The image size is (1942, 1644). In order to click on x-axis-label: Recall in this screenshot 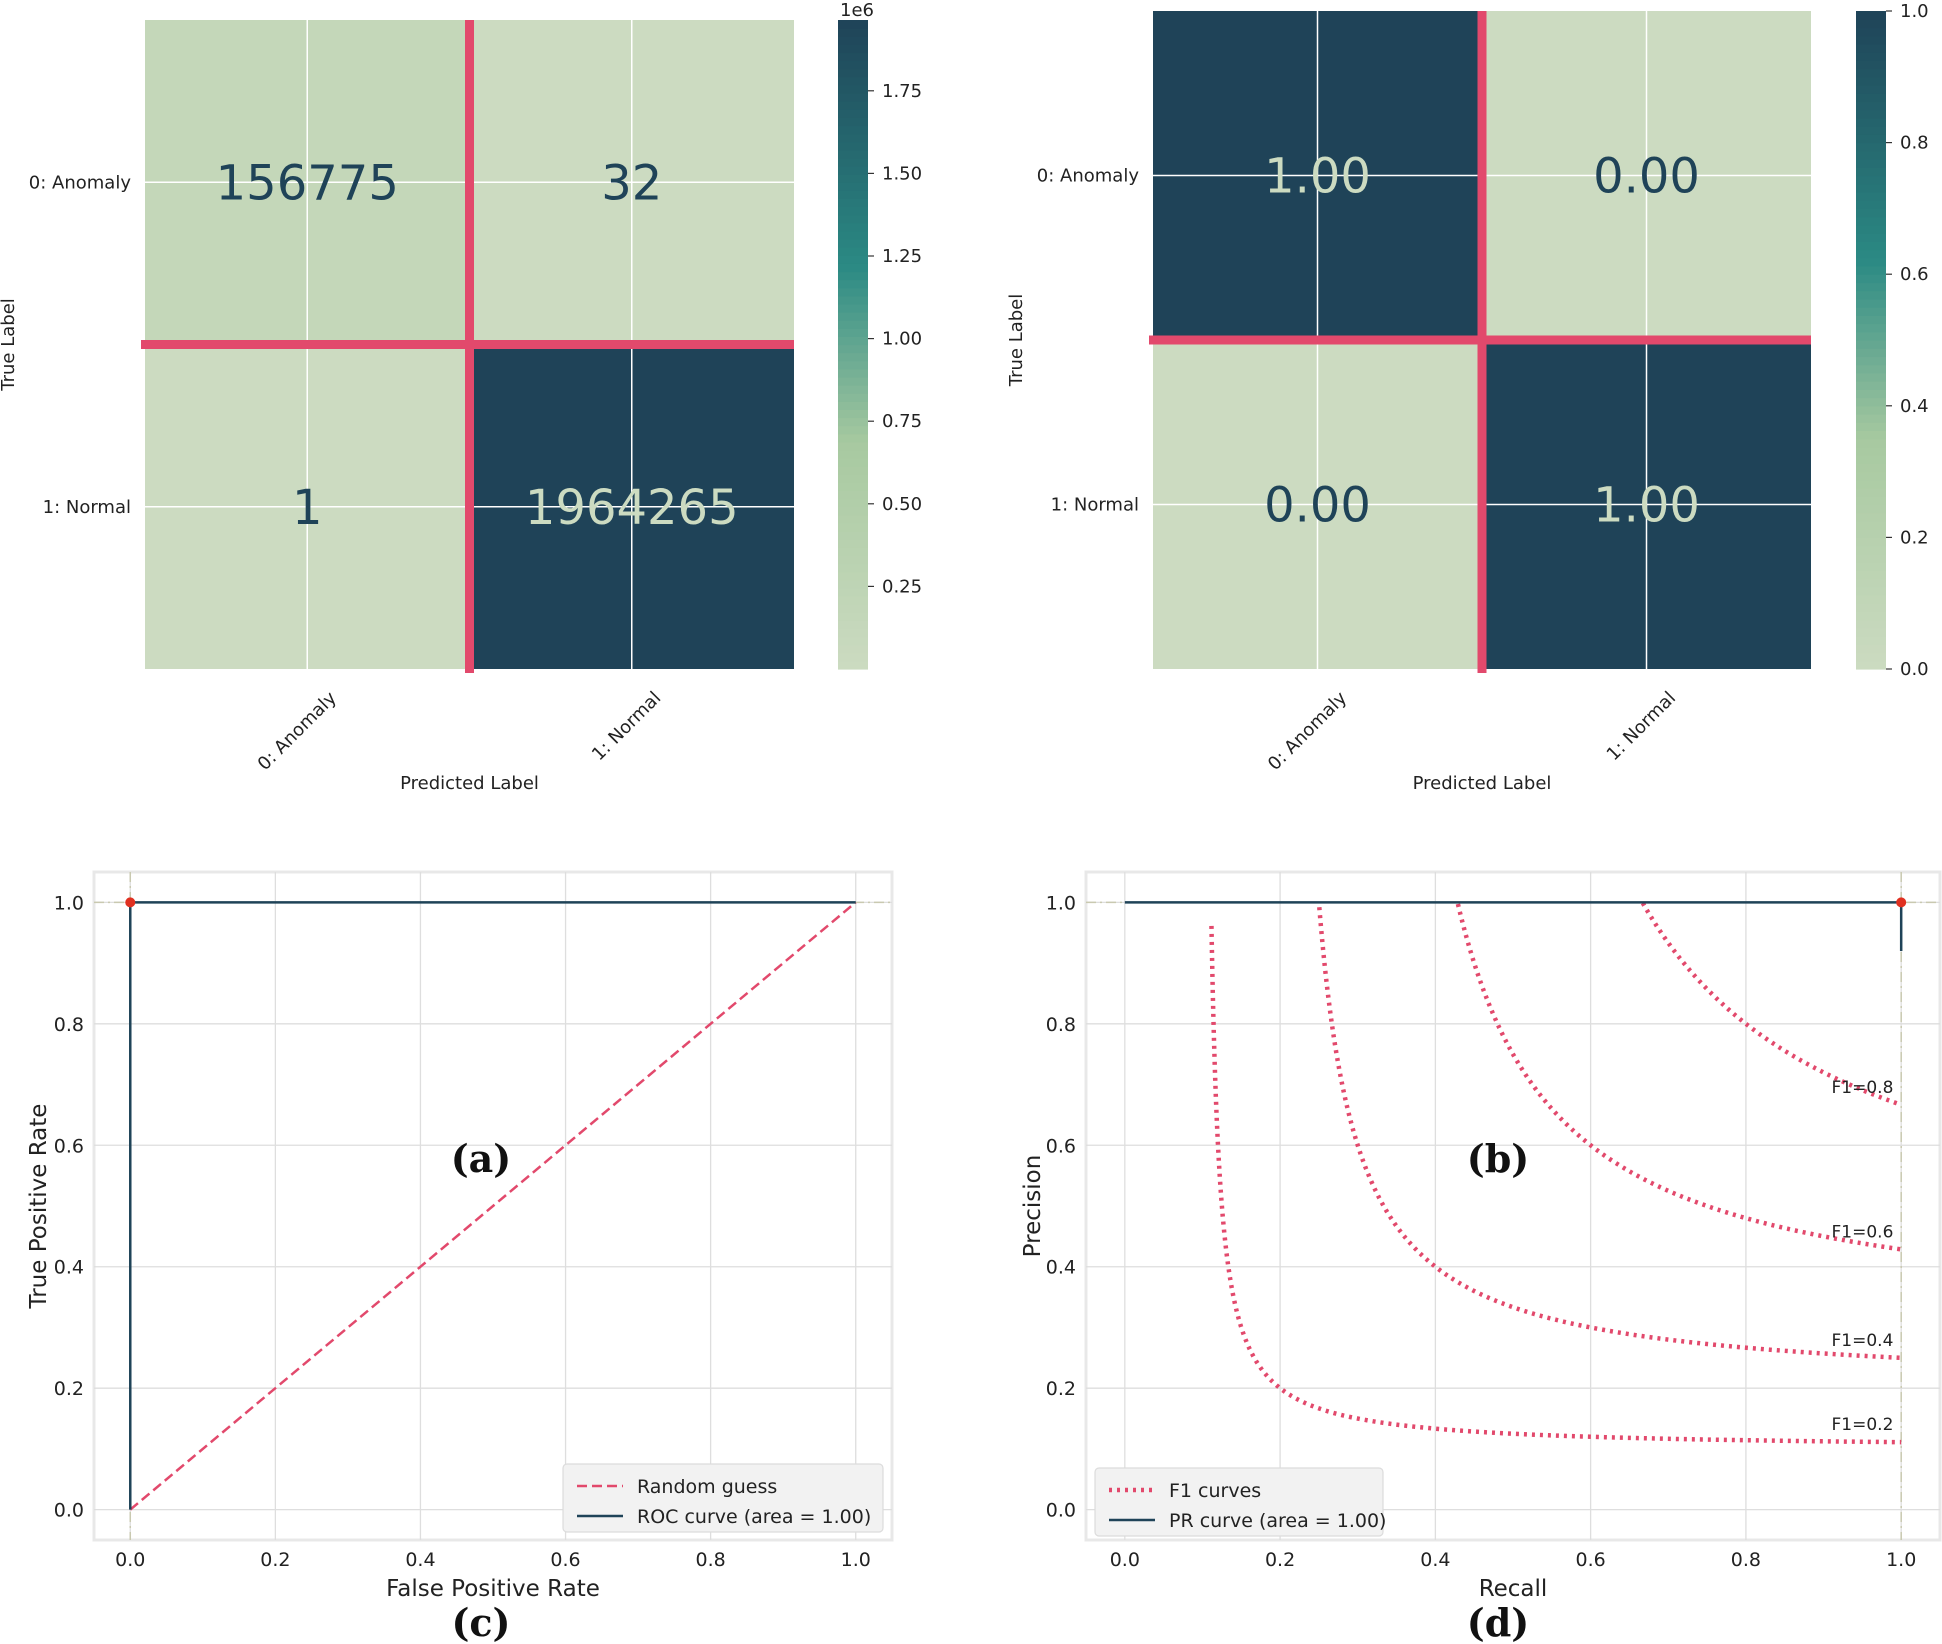, I will do `click(1513, 1589)`.